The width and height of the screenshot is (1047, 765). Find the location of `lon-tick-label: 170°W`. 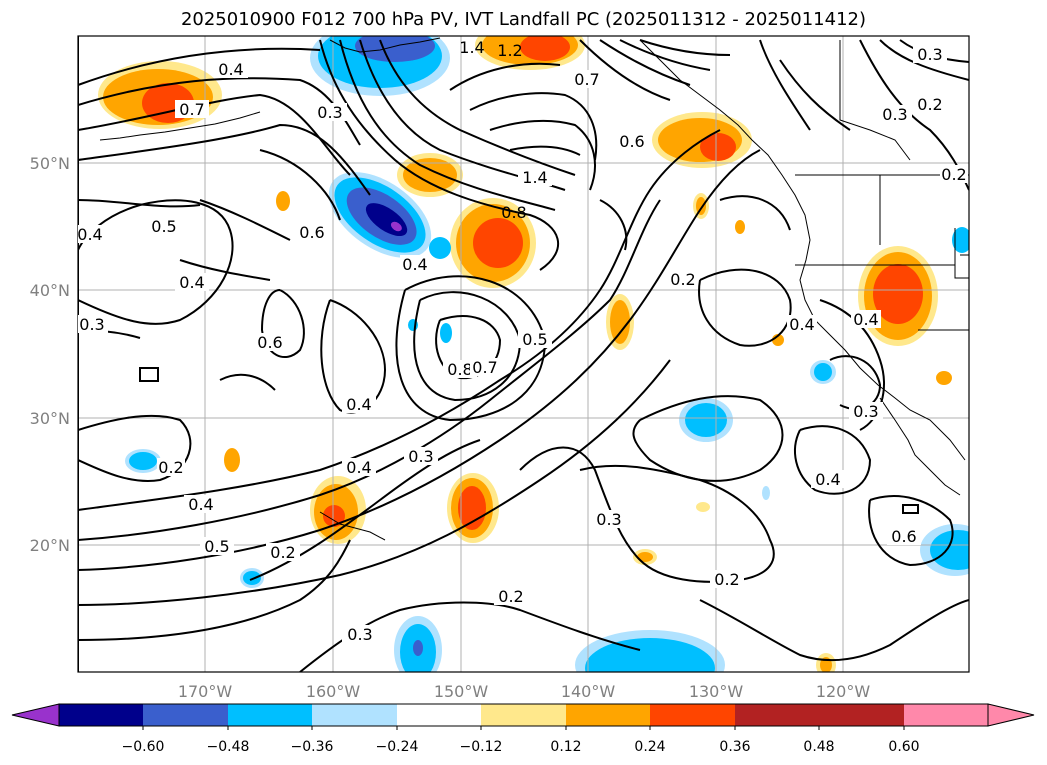

lon-tick-label: 170°W is located at coordinates (205, 691).